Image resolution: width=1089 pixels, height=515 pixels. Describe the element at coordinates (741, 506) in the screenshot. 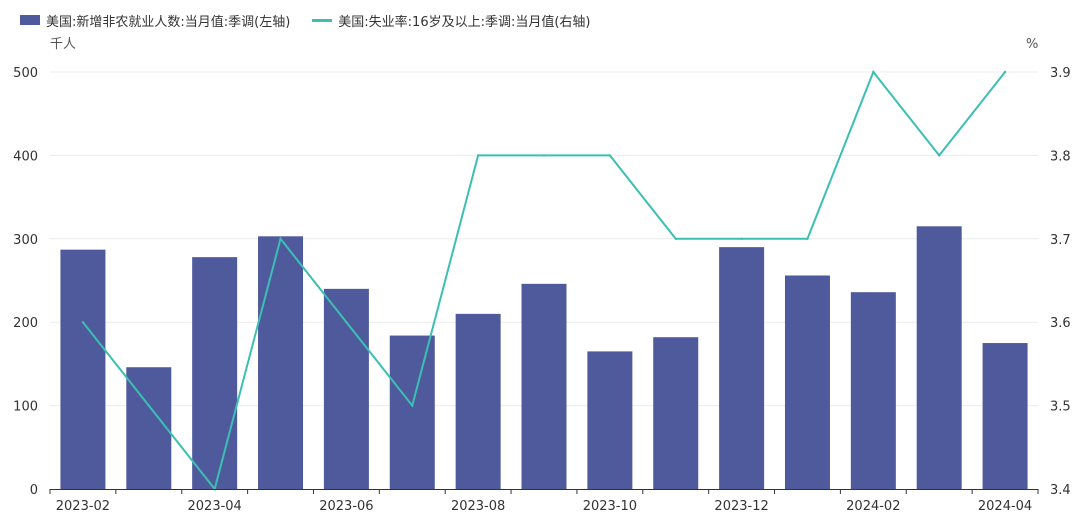

I see `x-tick-label: 2023-12` at that location.